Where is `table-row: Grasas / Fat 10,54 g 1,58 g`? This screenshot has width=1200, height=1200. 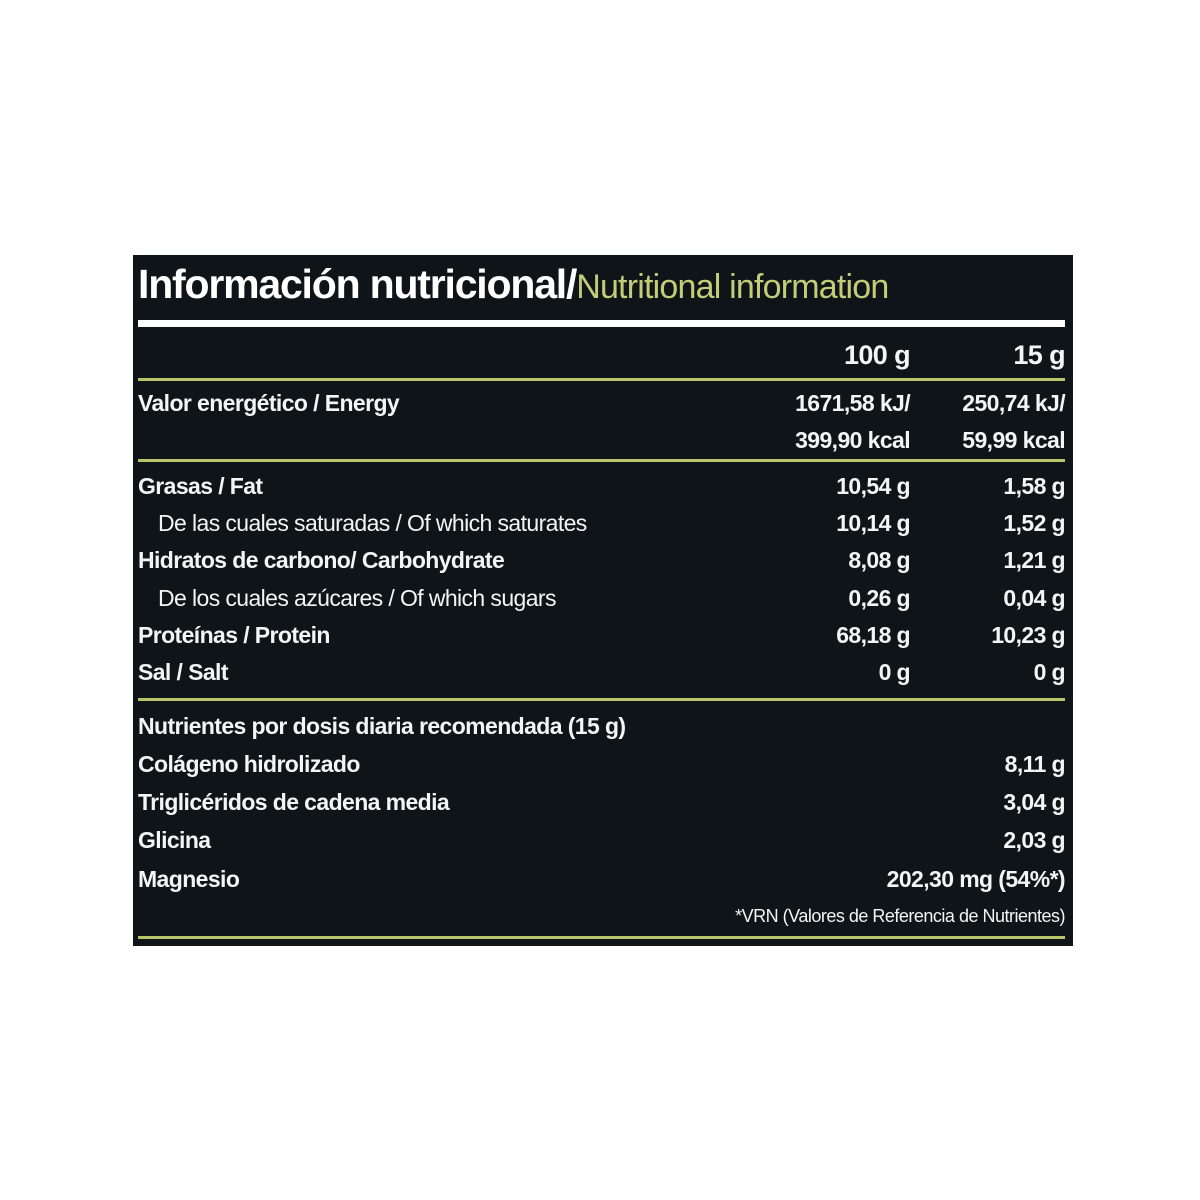 table-row: Grasas / Fat 10,54 g 1,58 g is located at coordinates (602, 486).